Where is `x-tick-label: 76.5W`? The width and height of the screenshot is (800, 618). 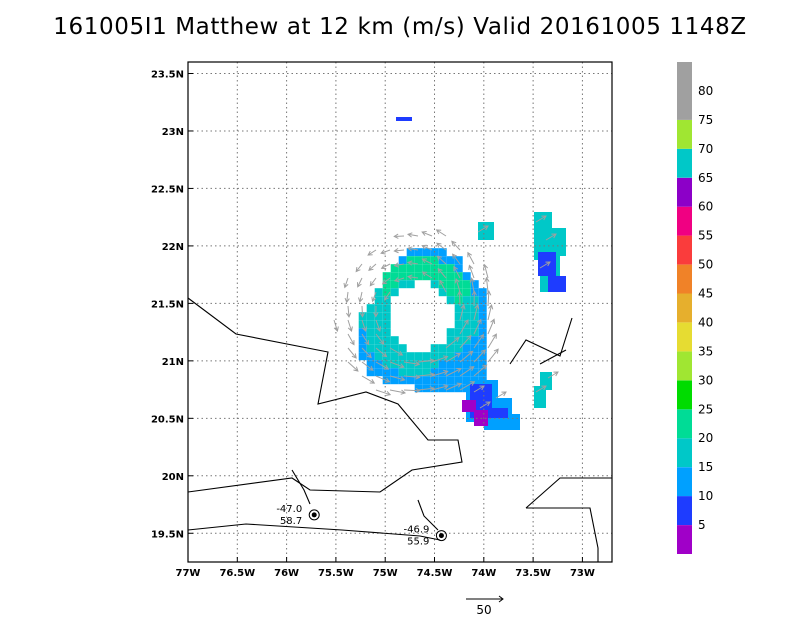 x-tick-label: 76.5W is located at coordinates (237, 573).